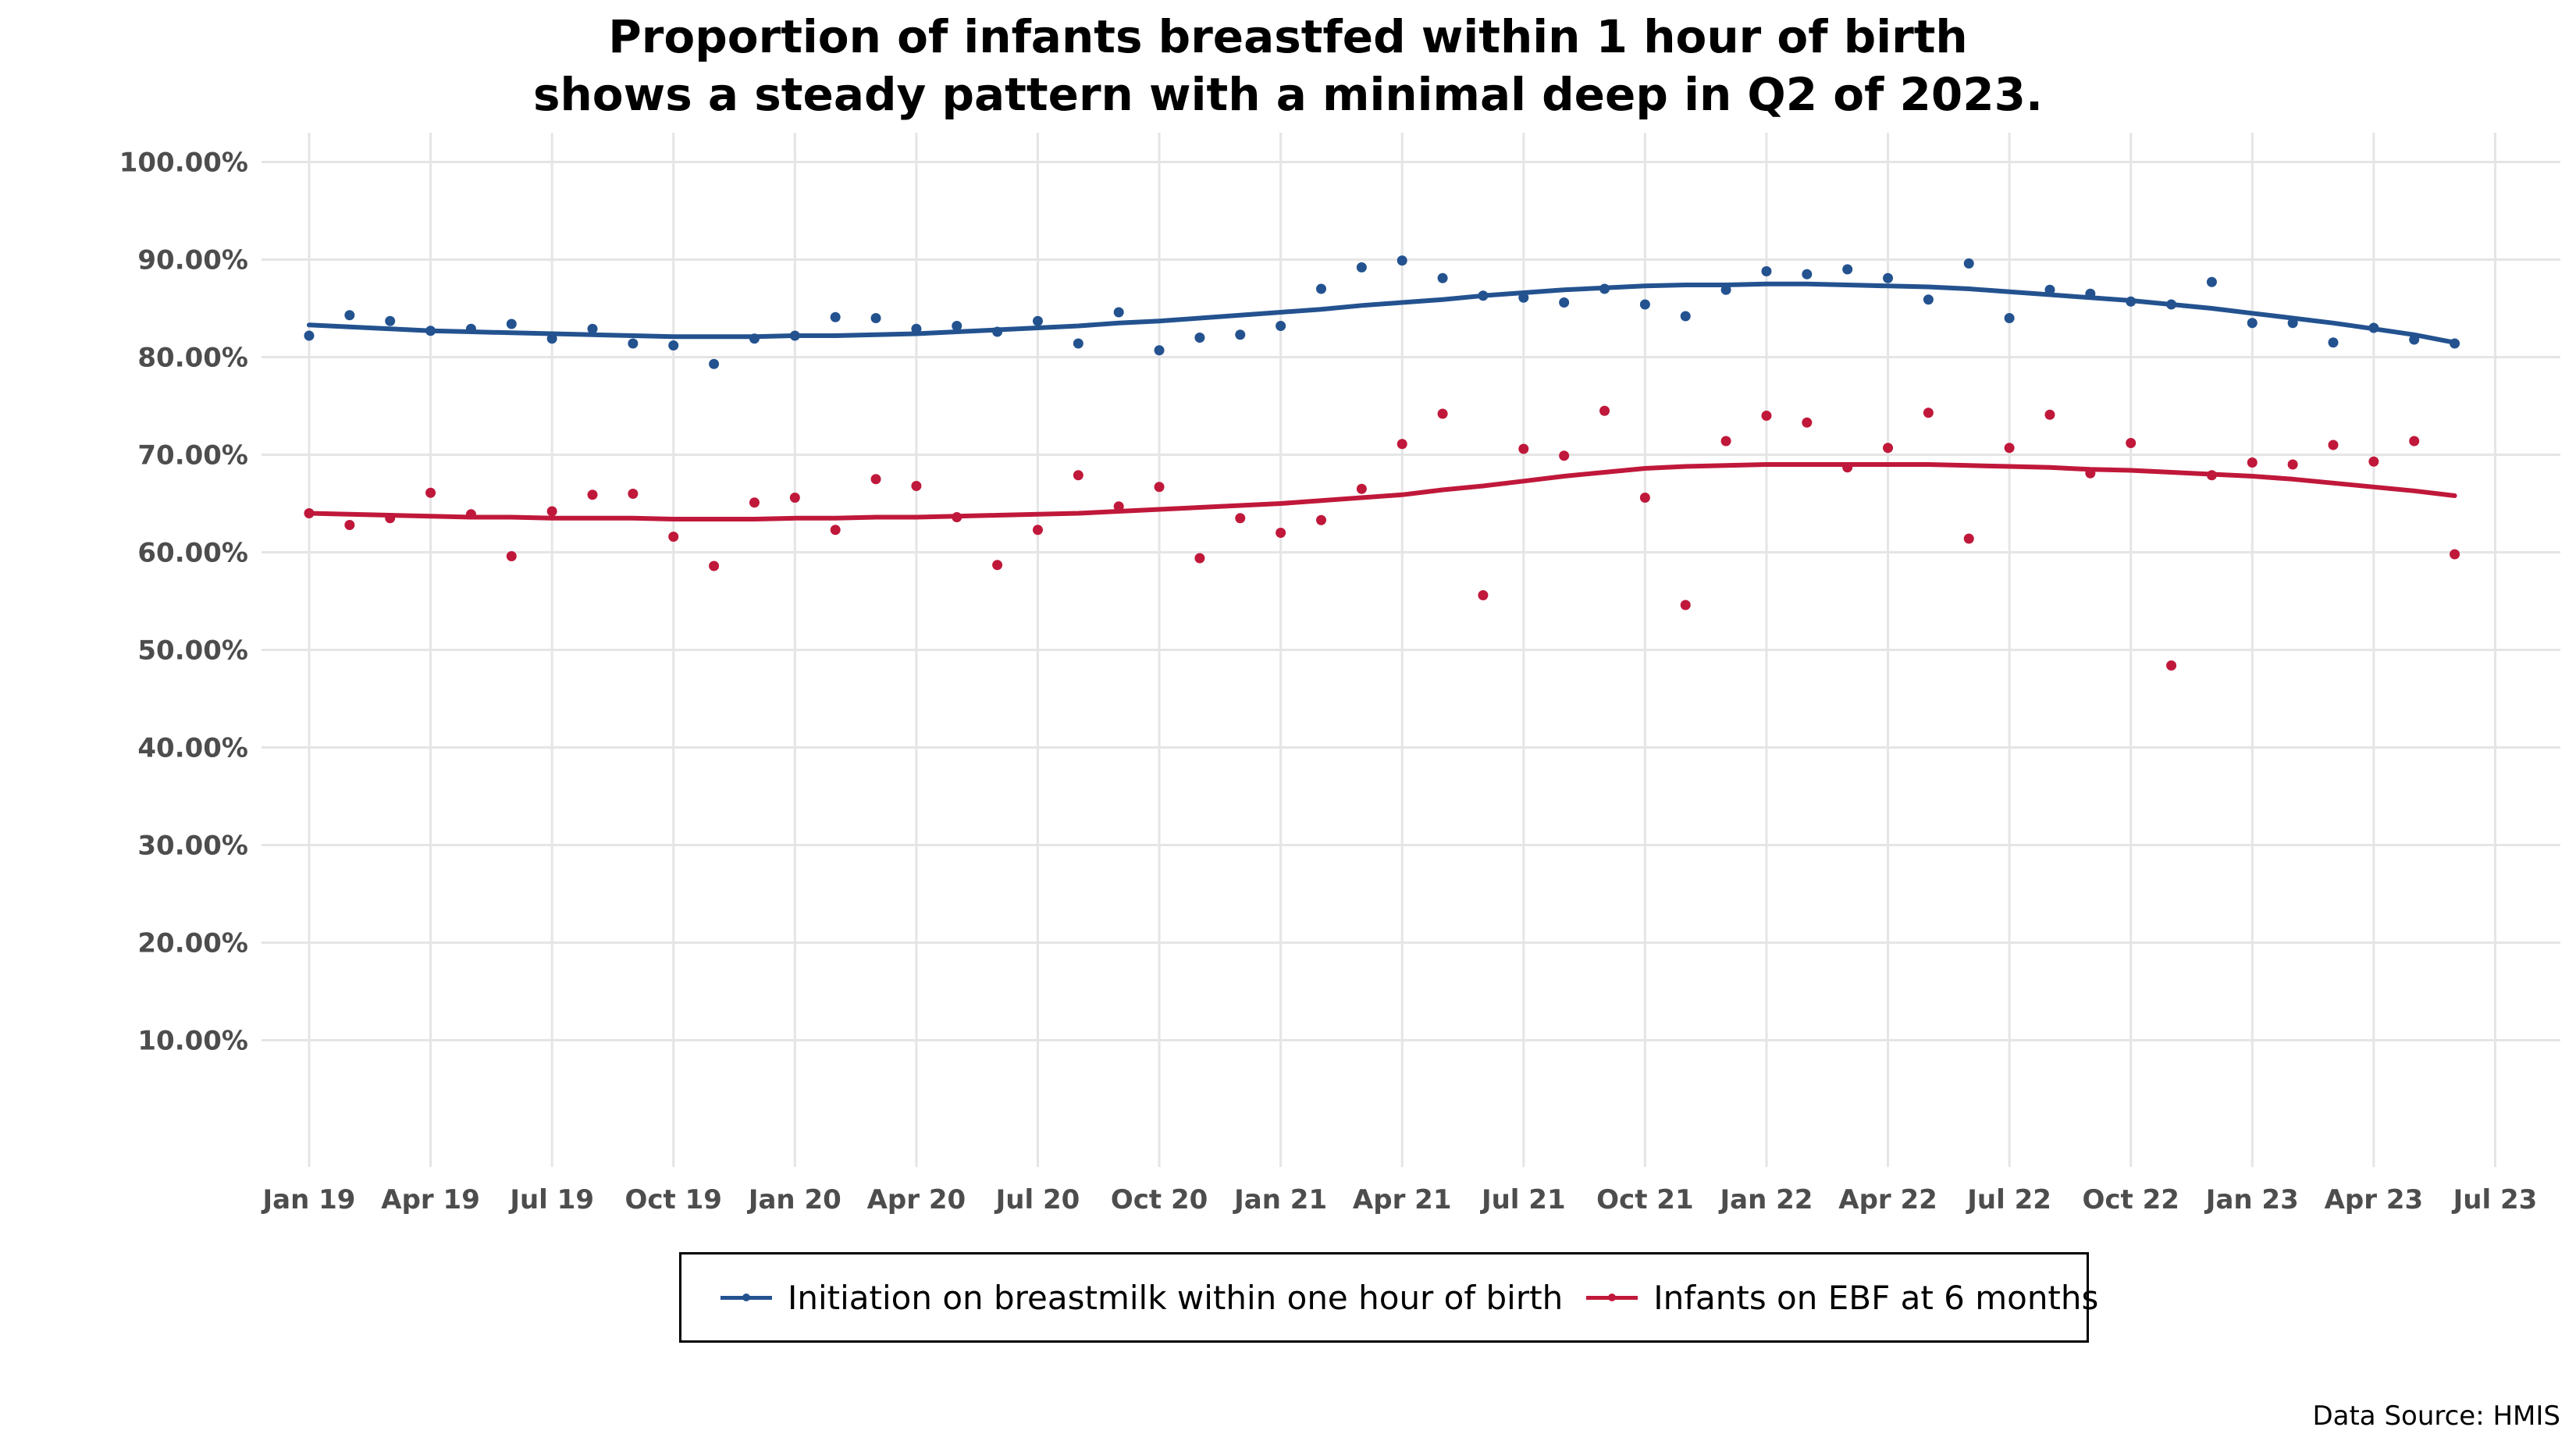 Image resolution: width=2576 pixels, height=1452 pixels. Describe the element at coordinates (192, 846) in the screenshot. I see `y-tick-label-2: 30.00%` at that location.